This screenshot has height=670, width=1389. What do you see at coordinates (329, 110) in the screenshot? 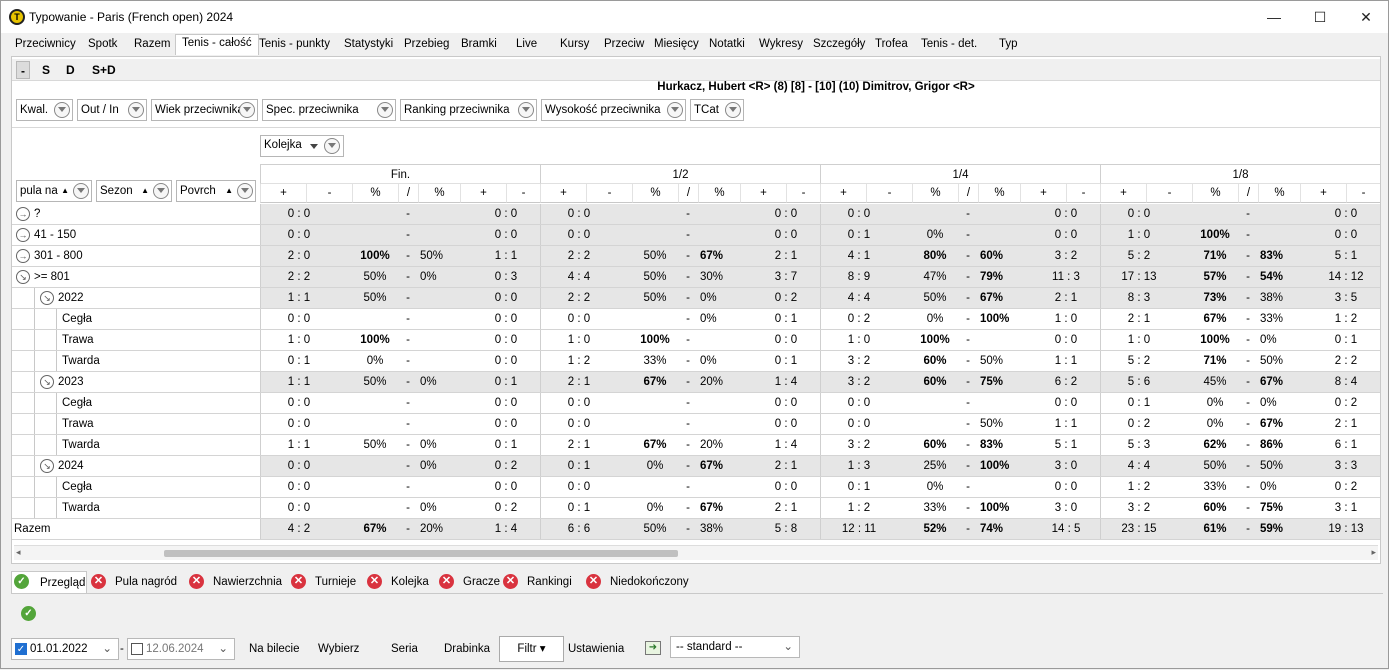
I see `filter-chip: Spec. przeciwnika` at bounding box center [329, 110].